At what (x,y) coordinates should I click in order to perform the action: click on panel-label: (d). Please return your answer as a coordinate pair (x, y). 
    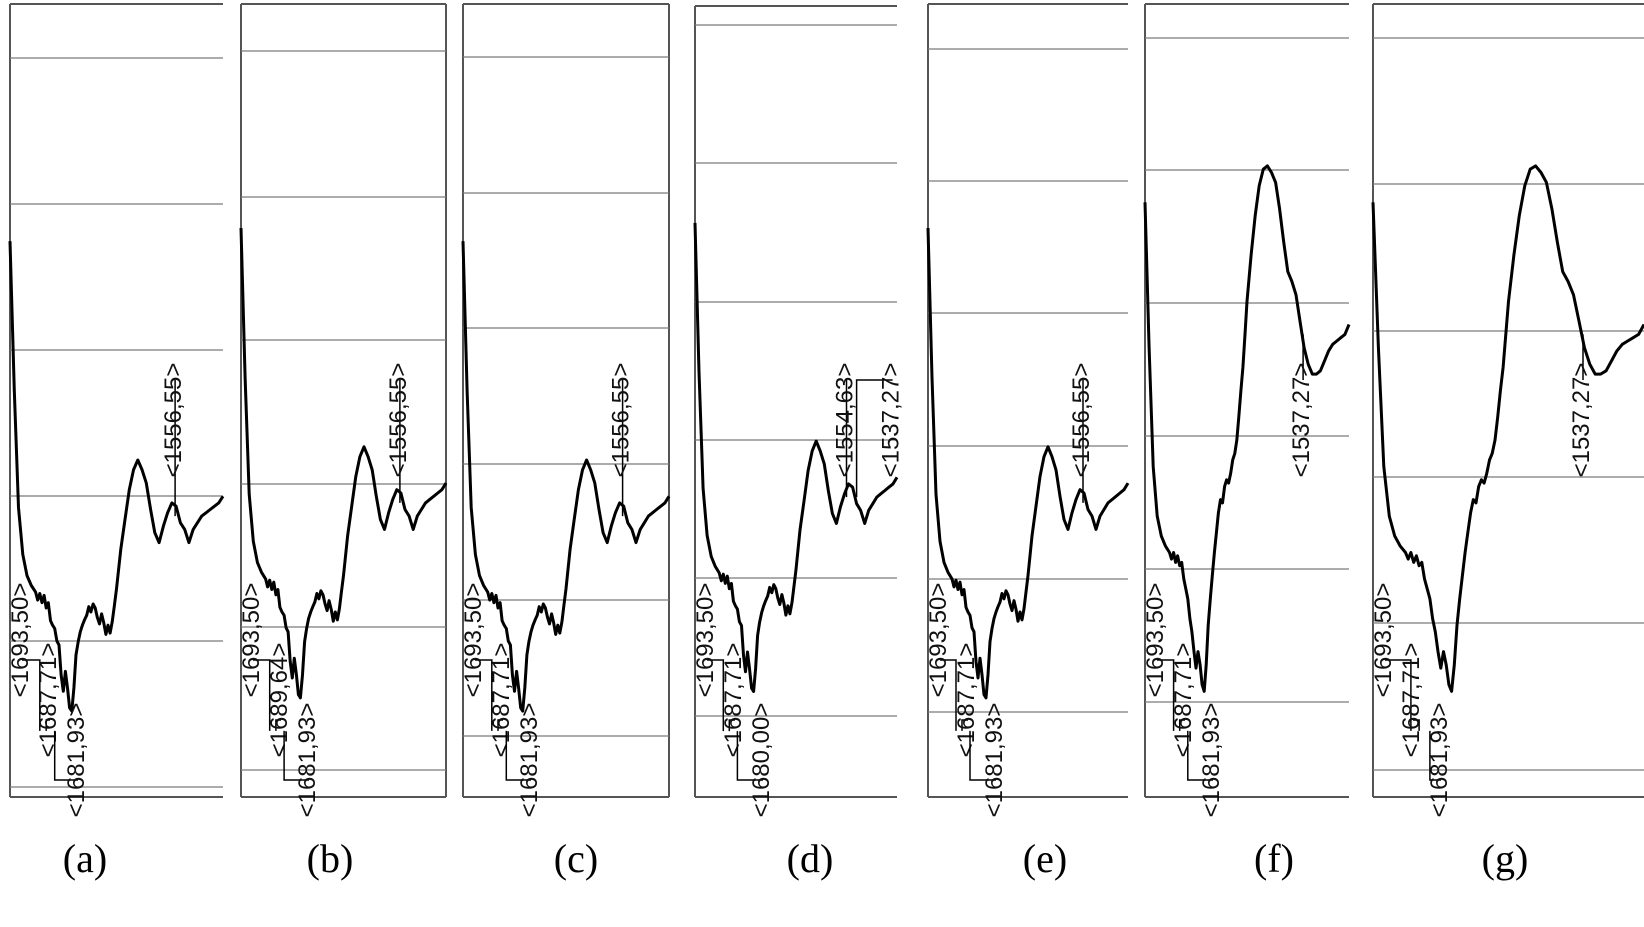
    Looking at the image, I should click on (810, 858).